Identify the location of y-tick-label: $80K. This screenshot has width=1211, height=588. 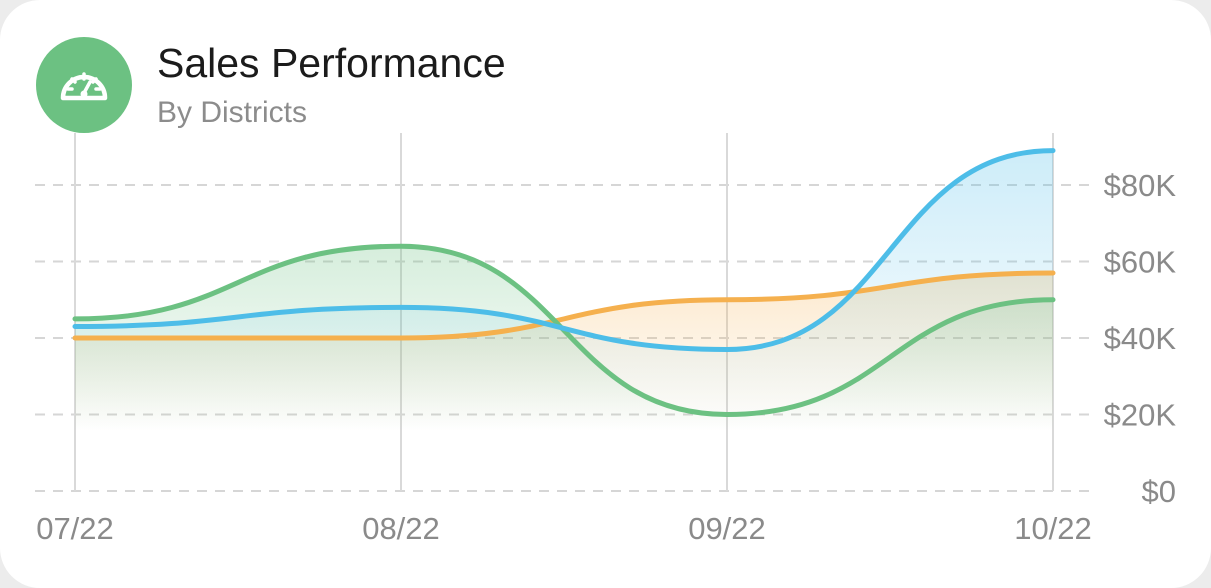
(1140, 185).